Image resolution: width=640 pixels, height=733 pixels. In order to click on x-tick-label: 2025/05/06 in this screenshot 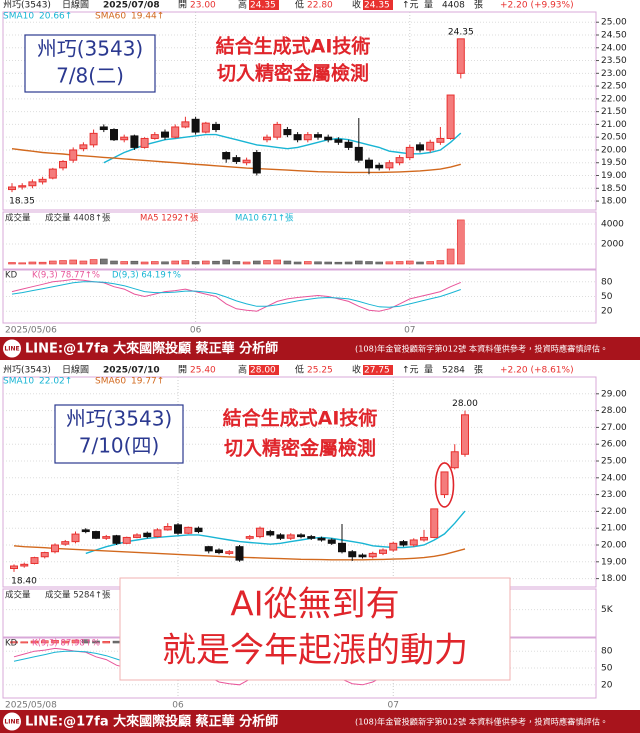, I will do `click(31, 331)`.